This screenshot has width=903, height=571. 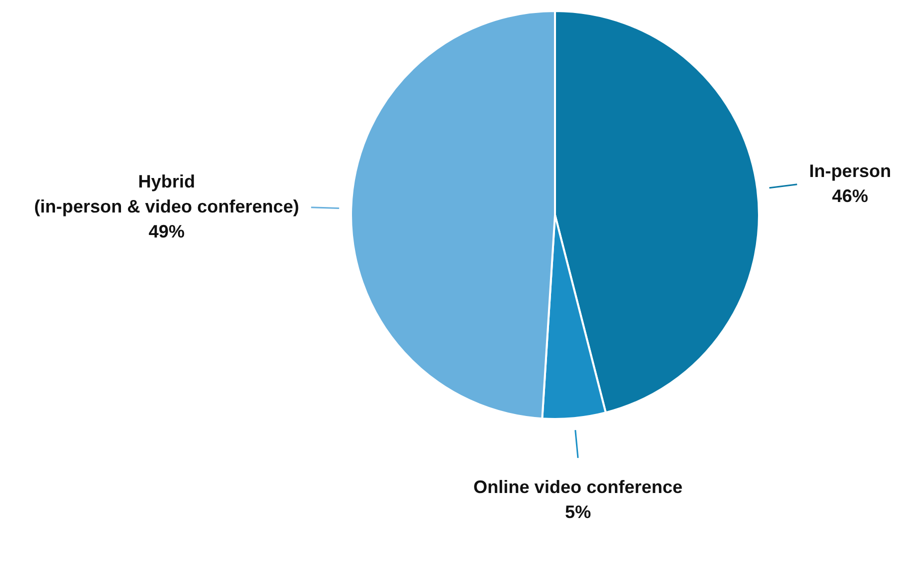 I want to click on slice-label: In-person, so click(x=850, y=170).